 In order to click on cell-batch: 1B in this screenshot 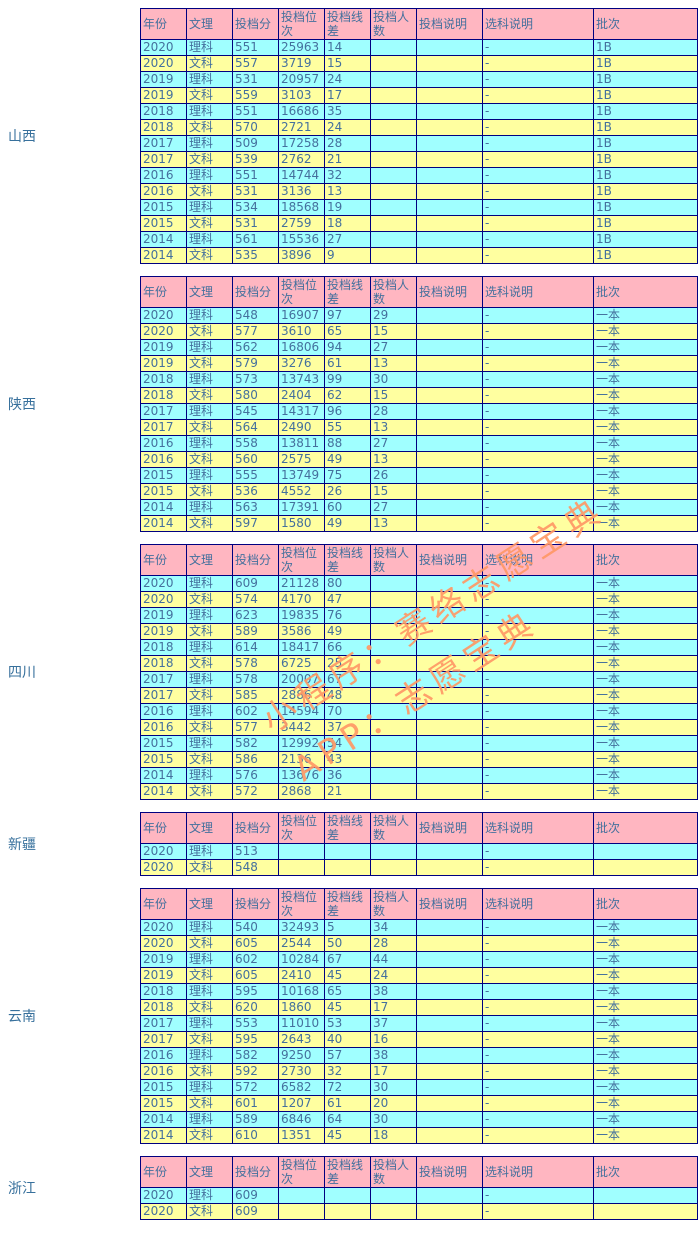, I will do `click(645, 79)`.